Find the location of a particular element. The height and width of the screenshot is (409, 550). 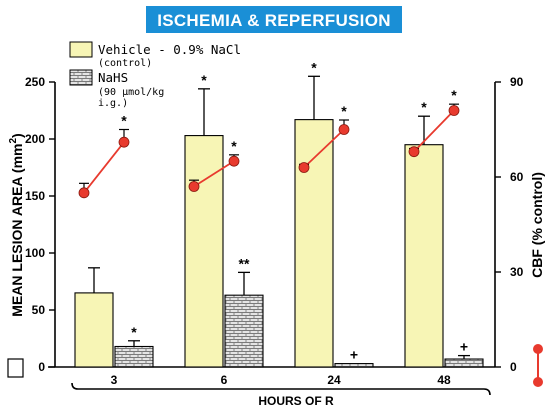

legend-label-vehicle: Vehicle - 0.9% NaCl is located at coordinates (169, 49).